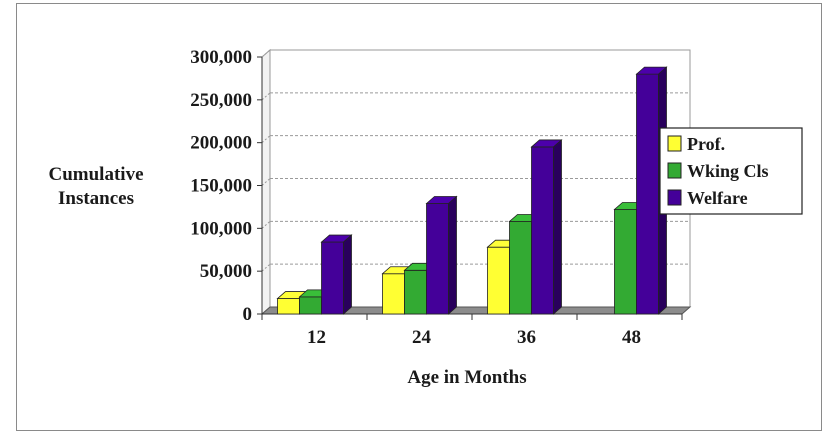 This screenshot has height=434, width=840. What do you see at coordinates (96, 198) in the screenshot?
I see `y-axis-title-line-2: Instances` at bounding box center [96, 198].